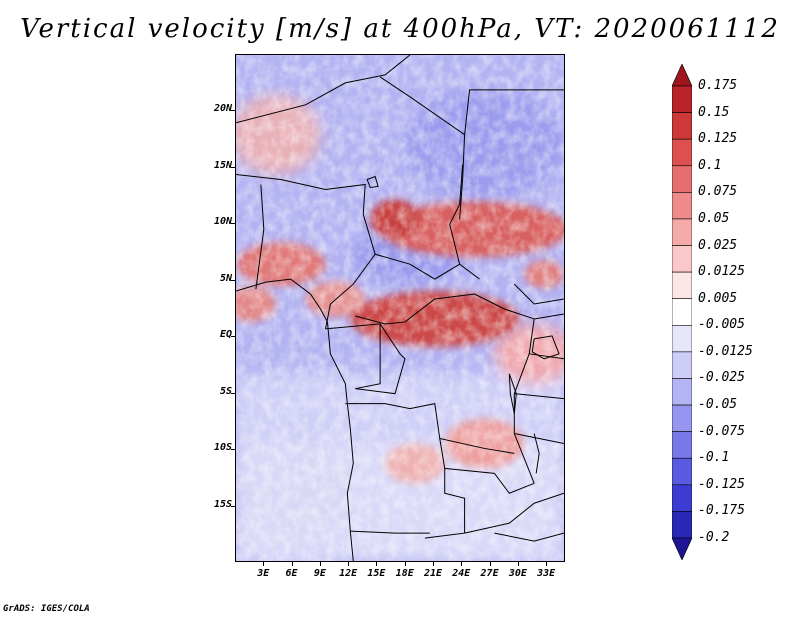 The height and width of the screenshot is (618, 800). Describe the element at coordinates (222, 448) in the screenshot. I see `lat-label-10s: 10S` at that location.